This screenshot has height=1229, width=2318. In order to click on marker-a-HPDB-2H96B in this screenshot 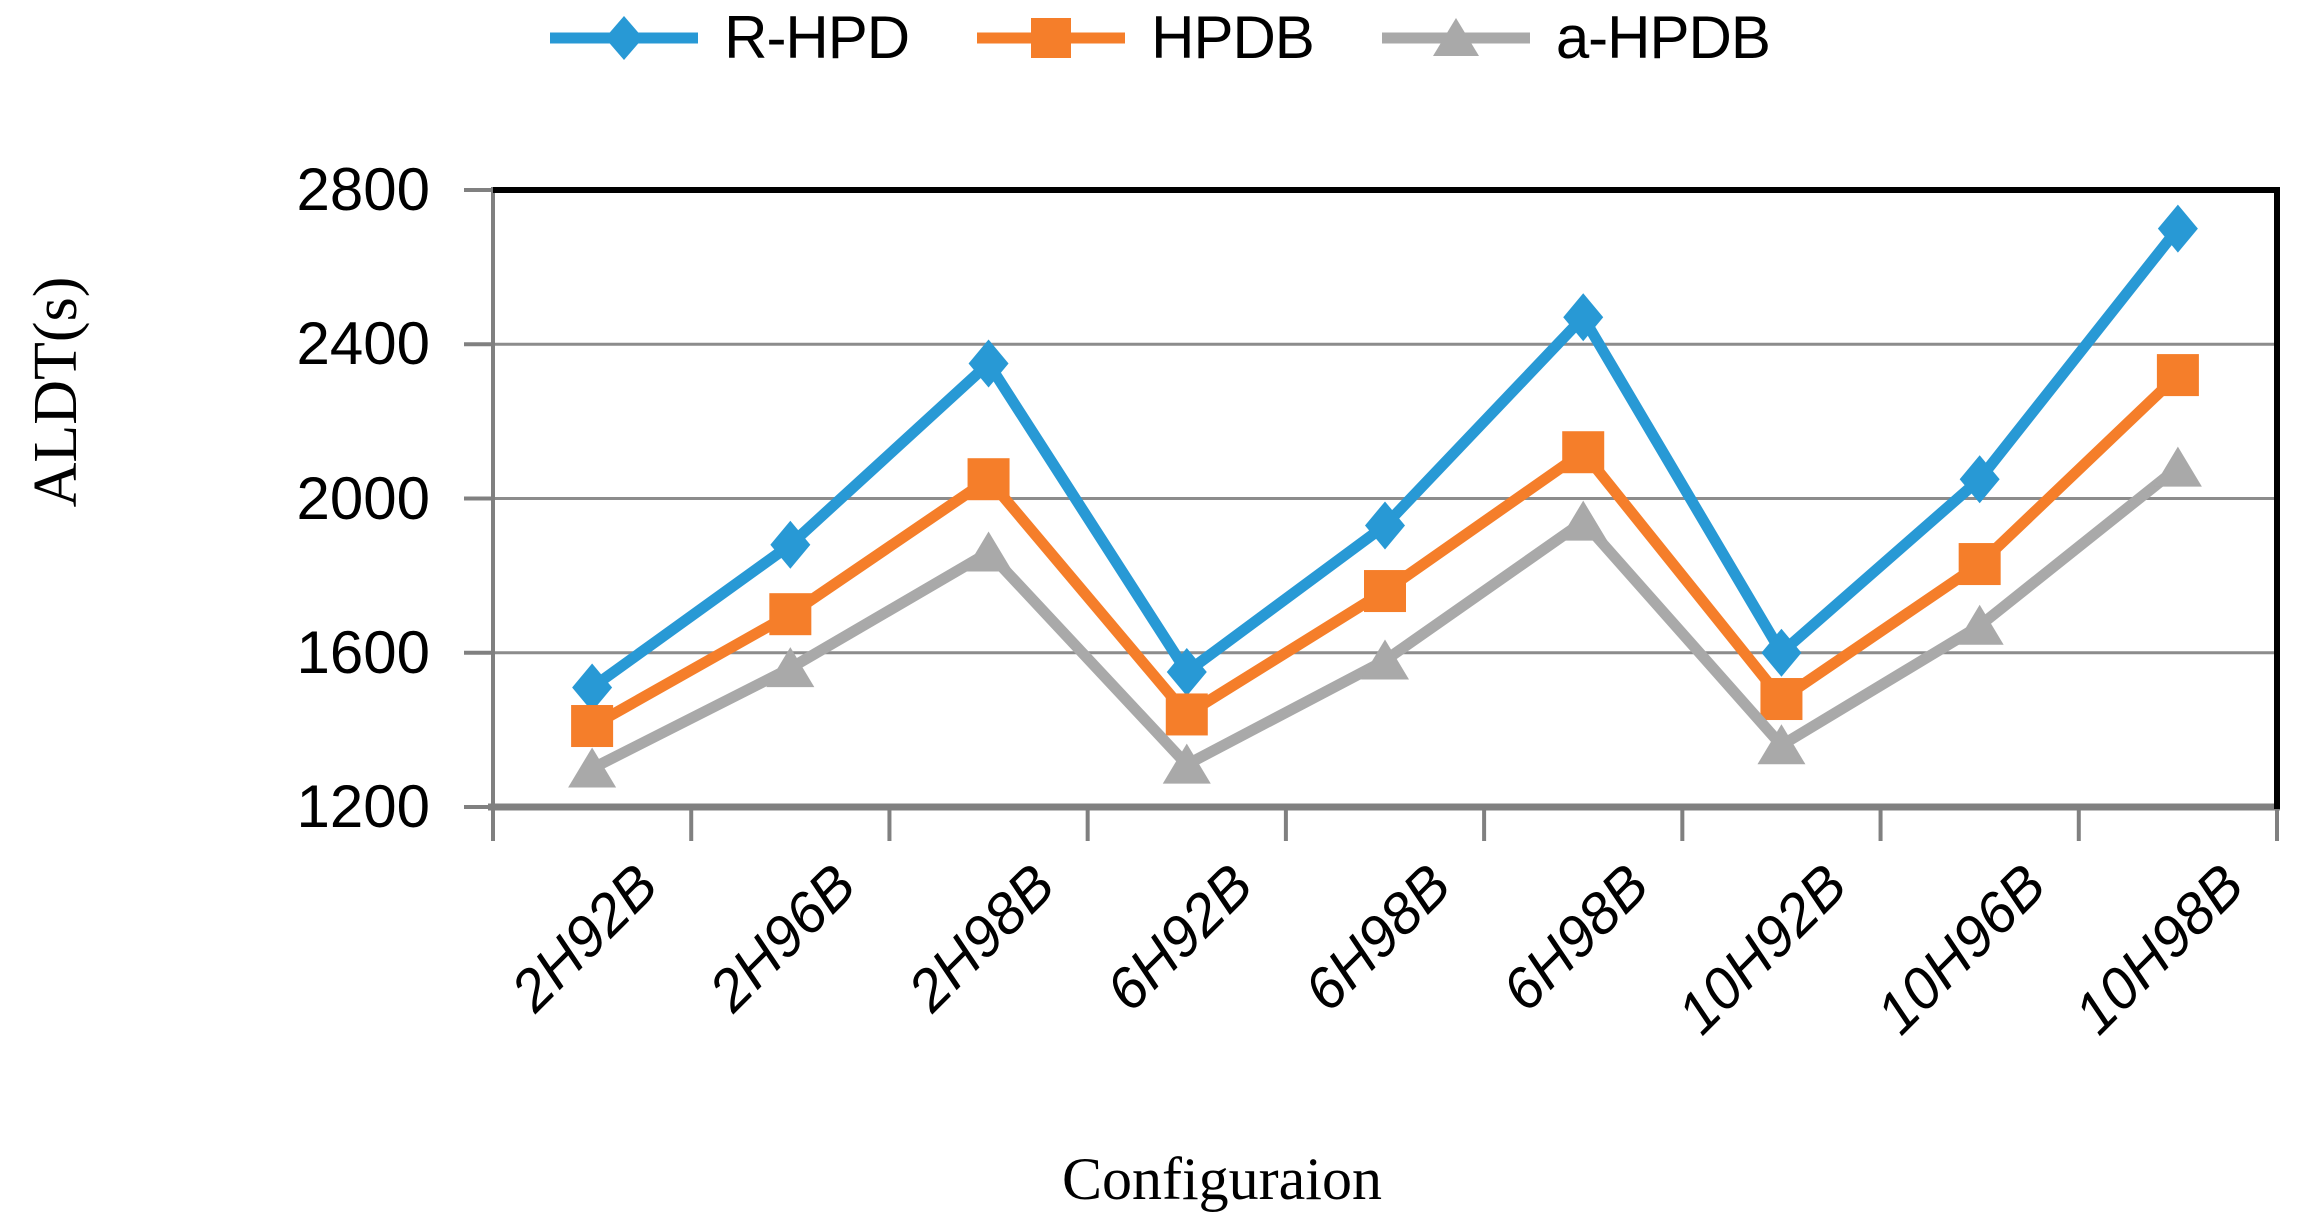, I will do `click(790, 667)`.